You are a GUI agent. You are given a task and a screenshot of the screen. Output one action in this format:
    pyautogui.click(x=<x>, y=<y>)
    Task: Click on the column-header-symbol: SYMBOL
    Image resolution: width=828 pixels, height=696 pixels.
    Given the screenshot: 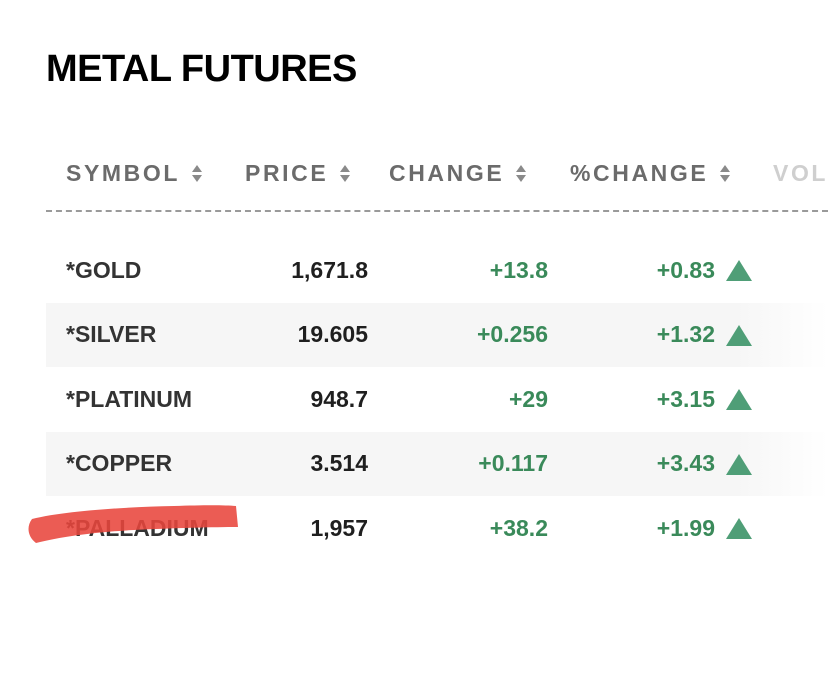 What is the action you would take?
    pyautogui.click(x=134, y=173)
    